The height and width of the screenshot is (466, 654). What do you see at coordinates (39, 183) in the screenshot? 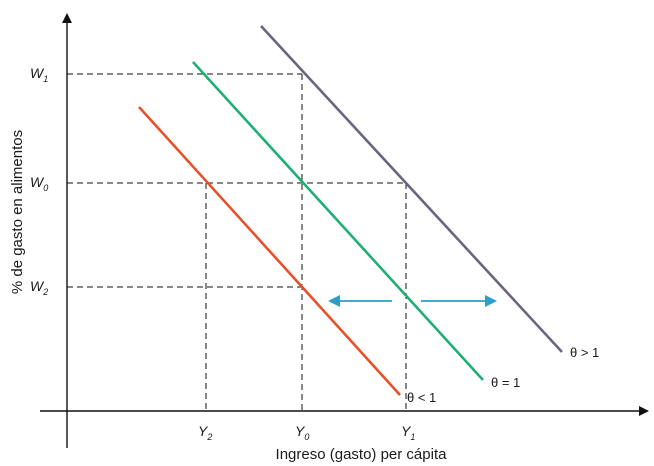
I see `tick-w0: W0` at bounding box center [39, 183].